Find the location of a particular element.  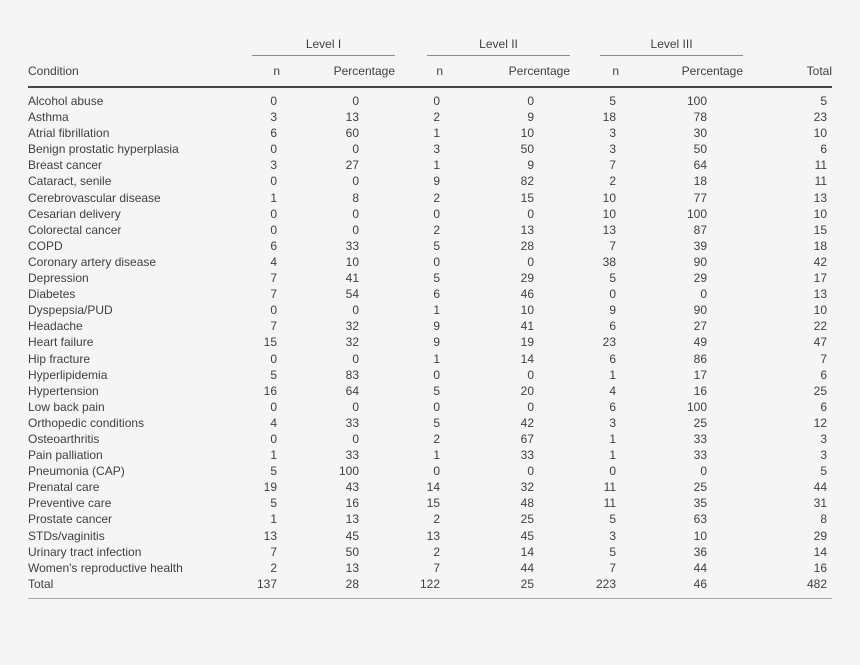

level-3-percentage-cell: 49 is located at coordinates (700, 342).